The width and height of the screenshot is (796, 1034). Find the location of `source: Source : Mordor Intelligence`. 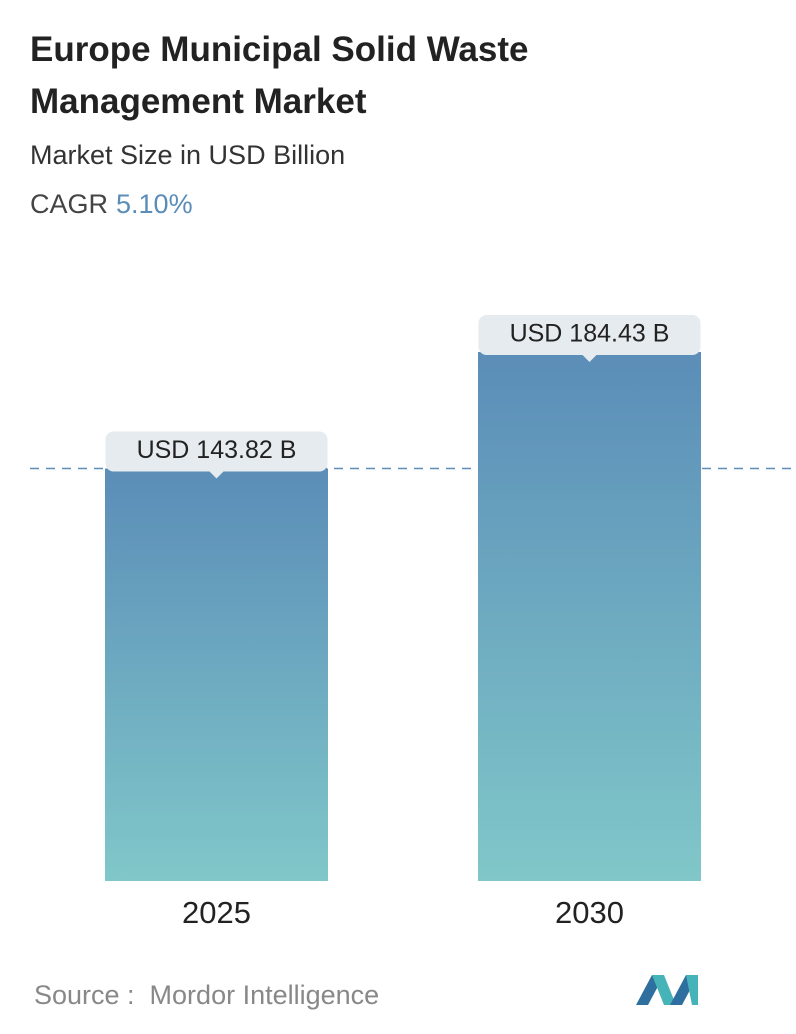

source: Source : Mordor Intelligence is located at coordinates (206, 995).